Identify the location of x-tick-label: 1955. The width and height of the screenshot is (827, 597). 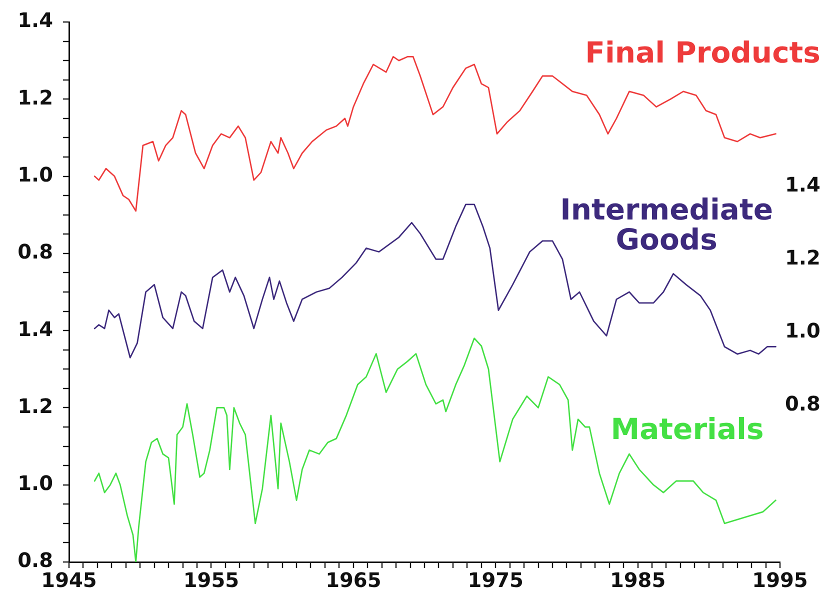
(211, 580).